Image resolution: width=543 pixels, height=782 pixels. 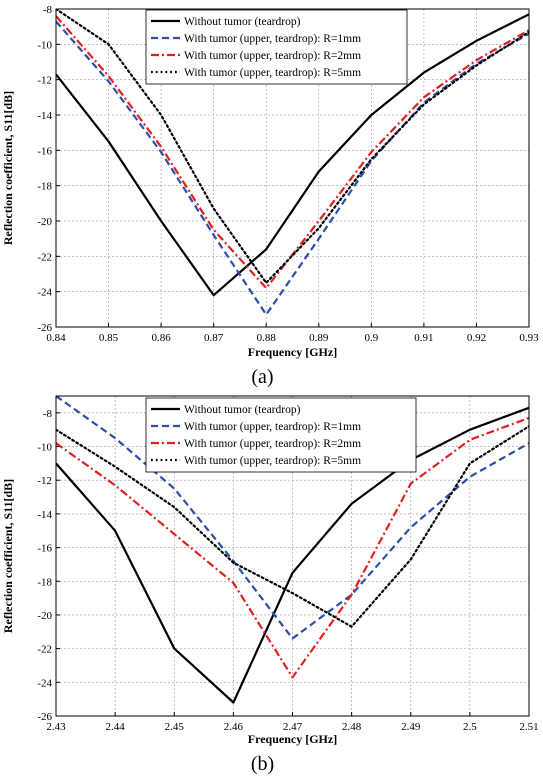 What do you see at coordinates (476, 338) in the screenshot?
I see `x-tick-label: 0.92` at bounding box center [476, 338].